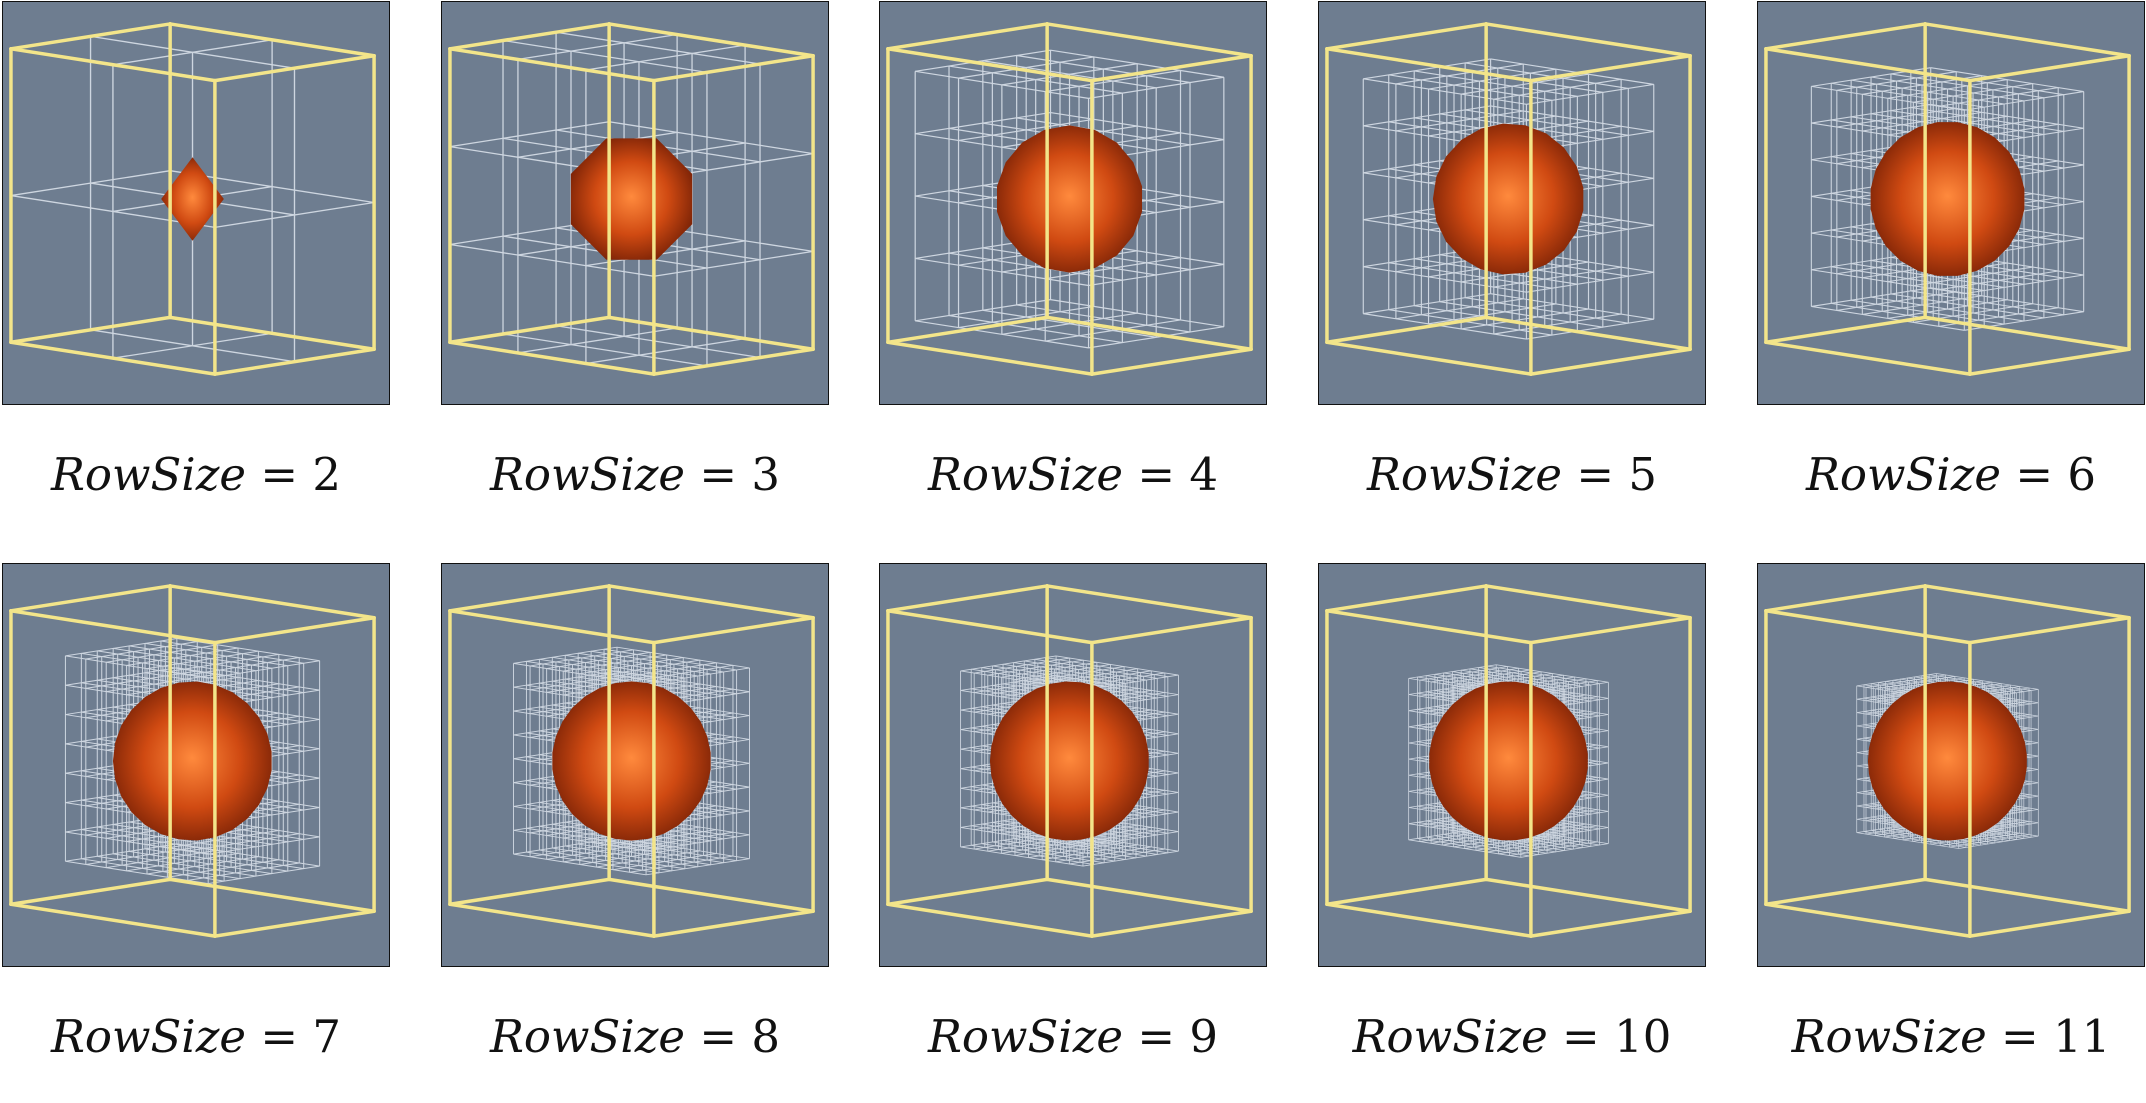 The image size is (2146, 1103). Describe the element at coordinates (327, 474) in the screenshot. I see `caption-value: 2` at that location.